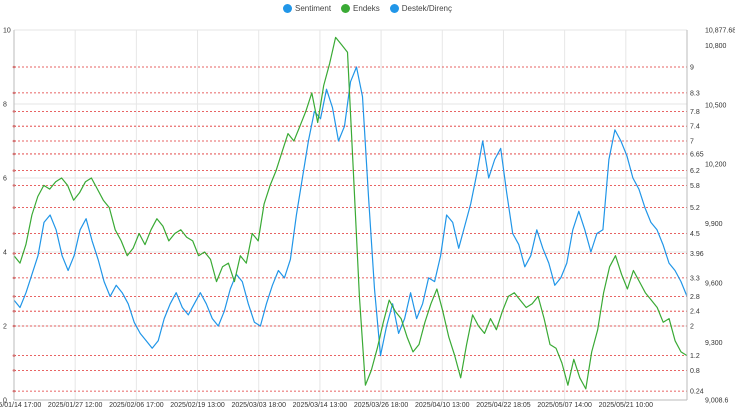 The height and width of the screenshot is (408, 735). Describe the element at coordinates (503, 405) in the screenshot. I see `x-axis-tick-label: 2025/04/22 18:05` at that location.